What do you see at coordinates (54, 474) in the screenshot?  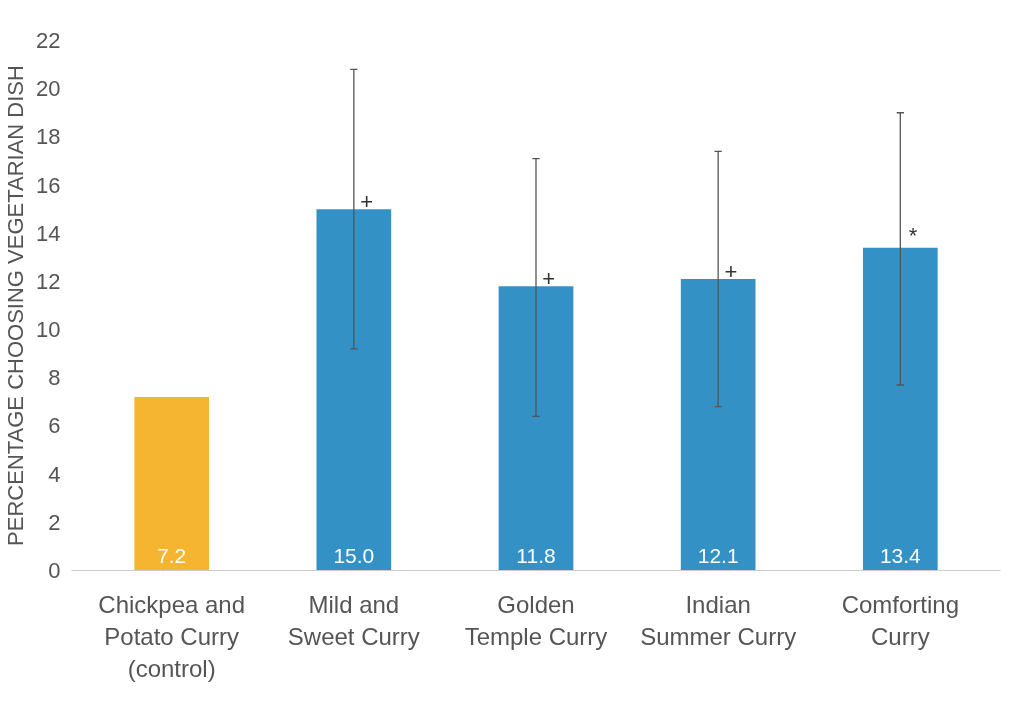 I see `y-tick-label: 4` at bounding box center [54, 474].